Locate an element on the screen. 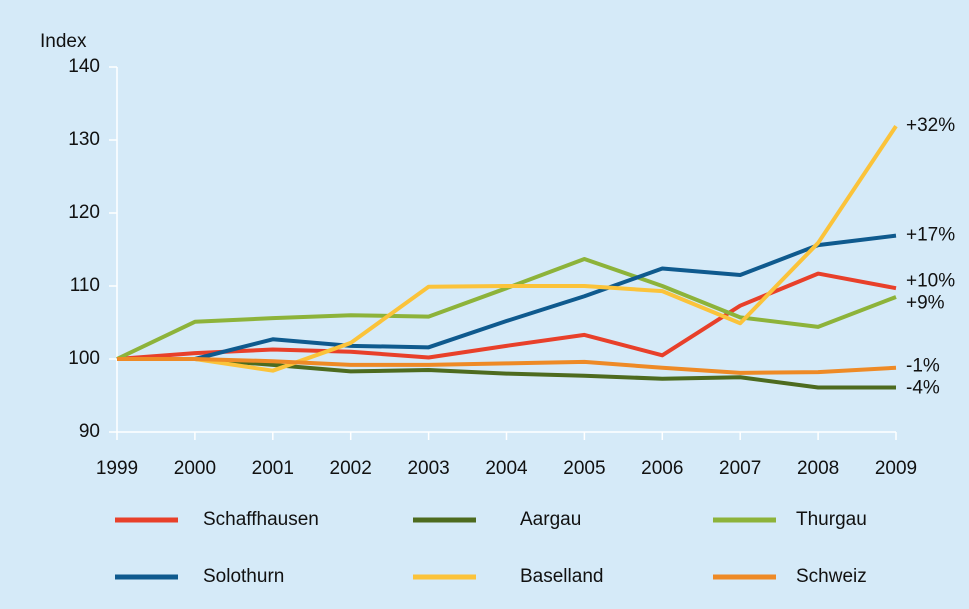 The height and width of the screenshot is (609, 969). y-tick-label: 130 is located at coordinates (84, 139).